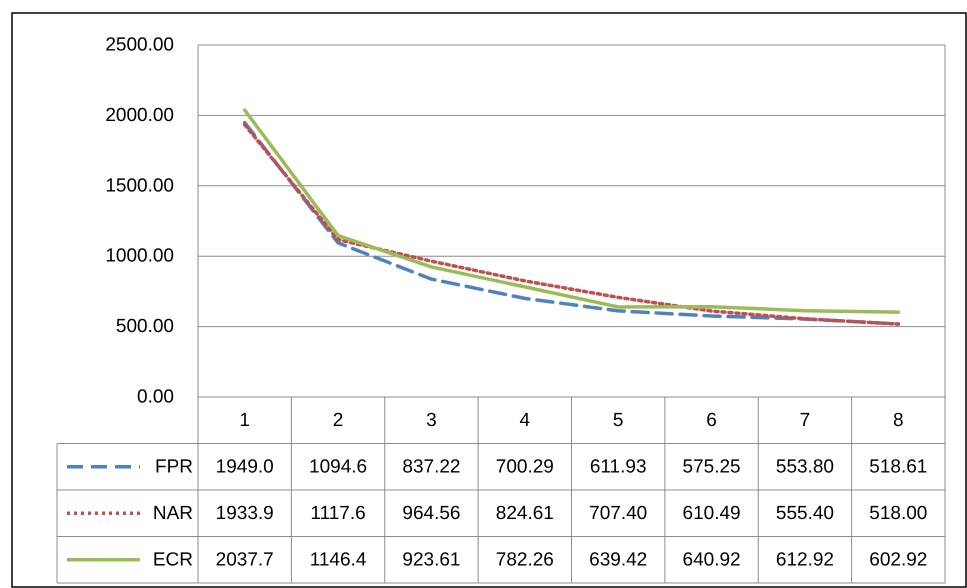 The width and height of the screenshot is (967, 588). Describe the element at coordinates (172, 513) in the screenshot. I see `legend-label: NAR` at that location.